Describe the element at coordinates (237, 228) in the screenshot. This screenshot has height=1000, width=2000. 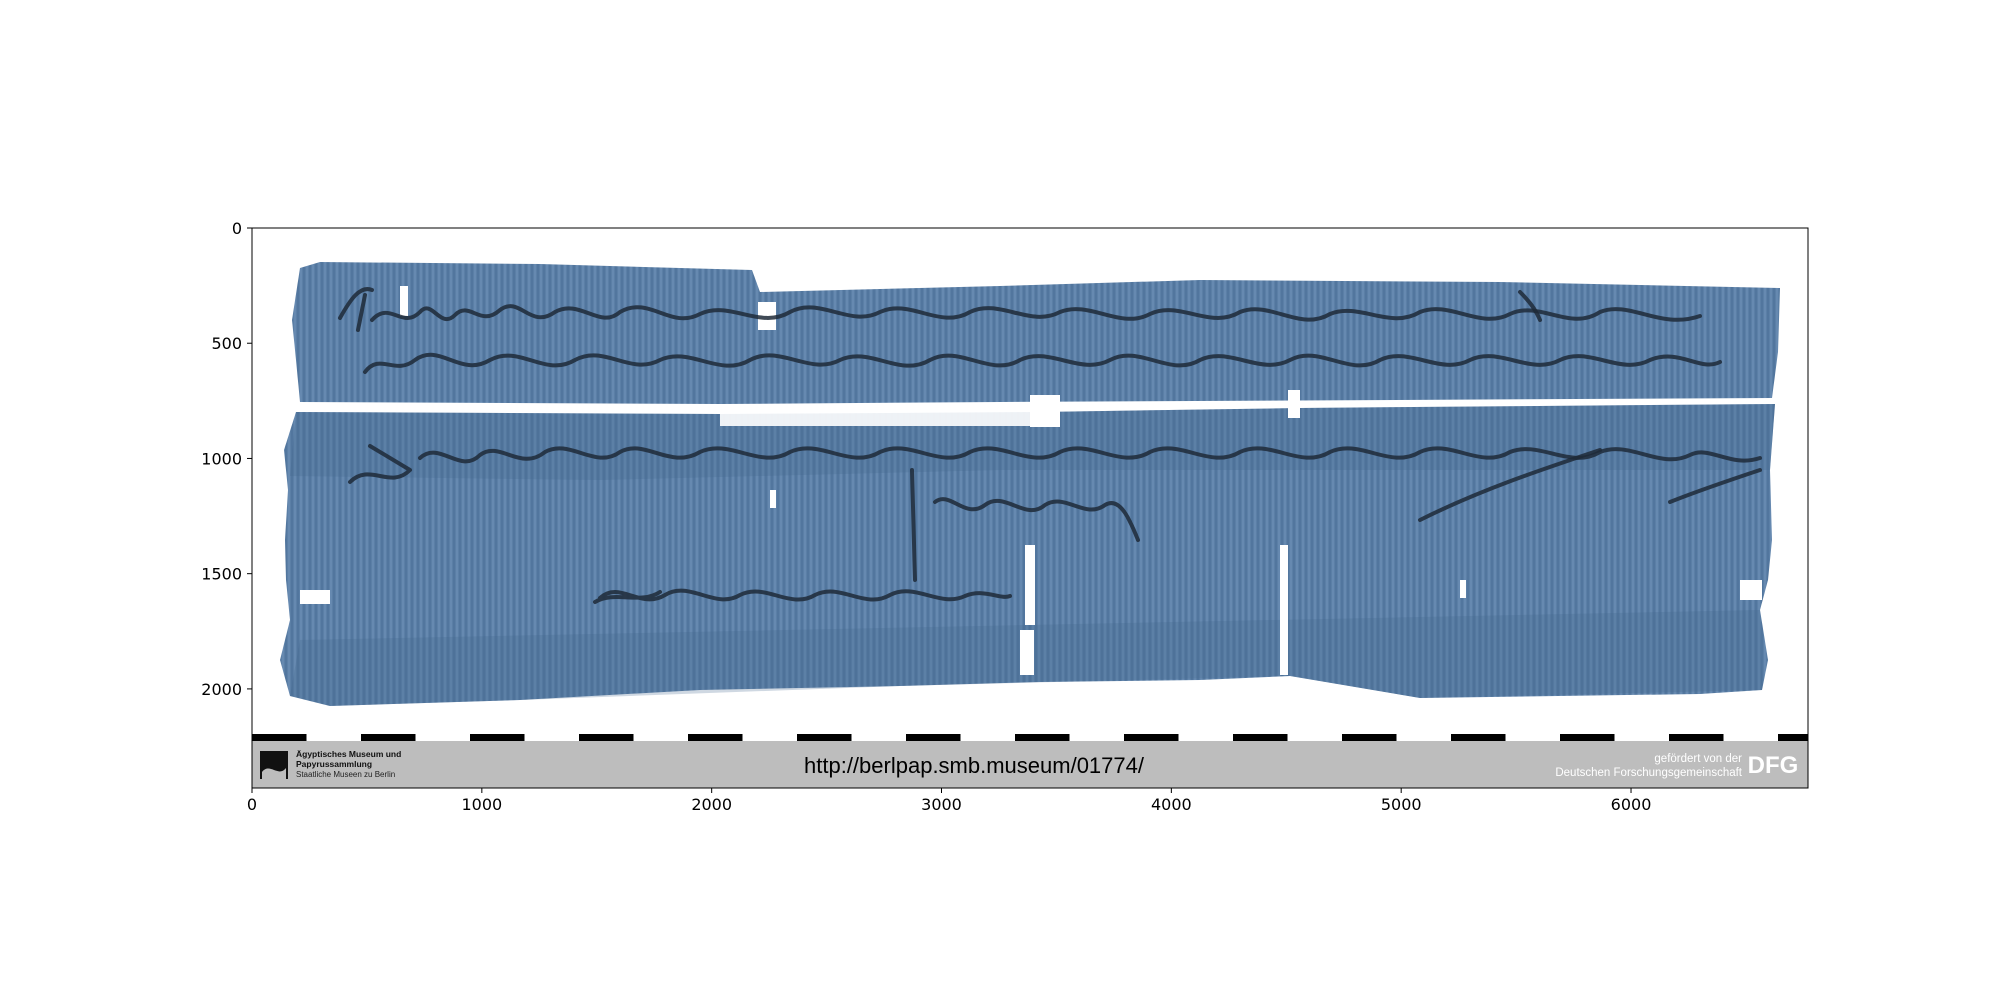
I see `y-tick-label: 0` at that location.